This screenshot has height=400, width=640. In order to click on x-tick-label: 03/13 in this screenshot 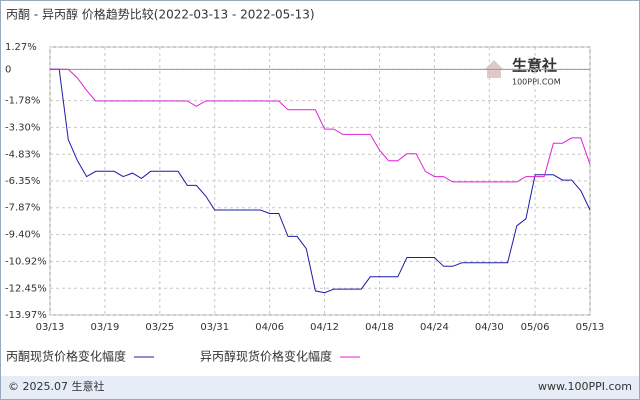, I will do `click(50, 327)`.